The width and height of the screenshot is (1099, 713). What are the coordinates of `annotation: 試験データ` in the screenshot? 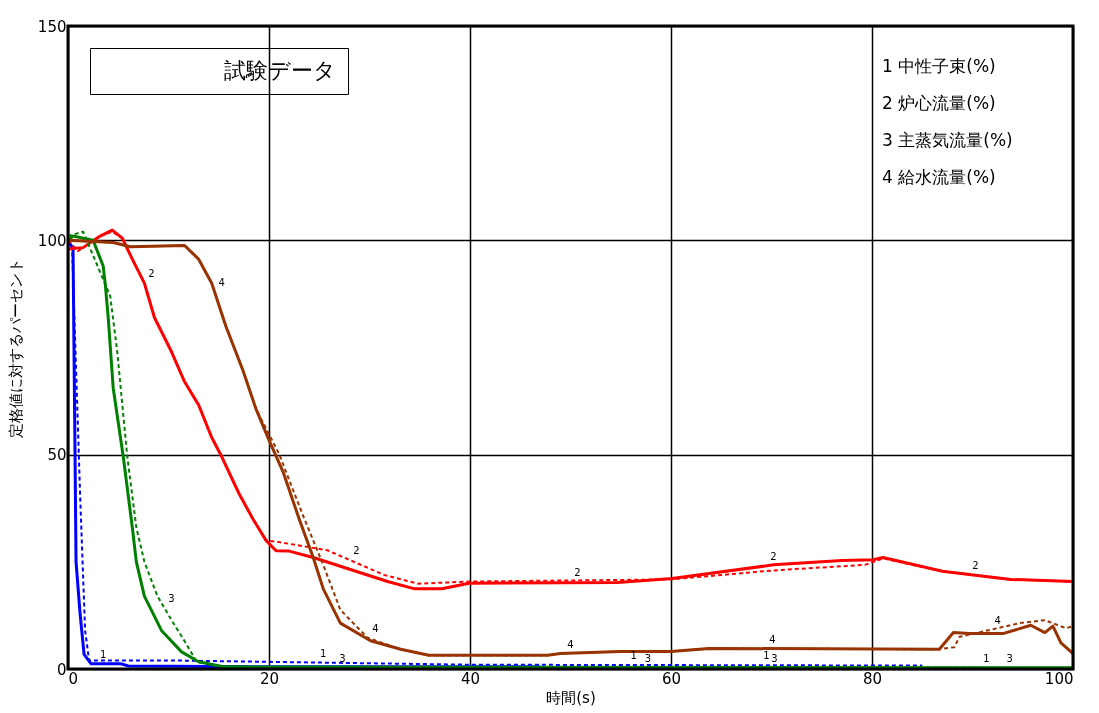 It's located at (280, 70).